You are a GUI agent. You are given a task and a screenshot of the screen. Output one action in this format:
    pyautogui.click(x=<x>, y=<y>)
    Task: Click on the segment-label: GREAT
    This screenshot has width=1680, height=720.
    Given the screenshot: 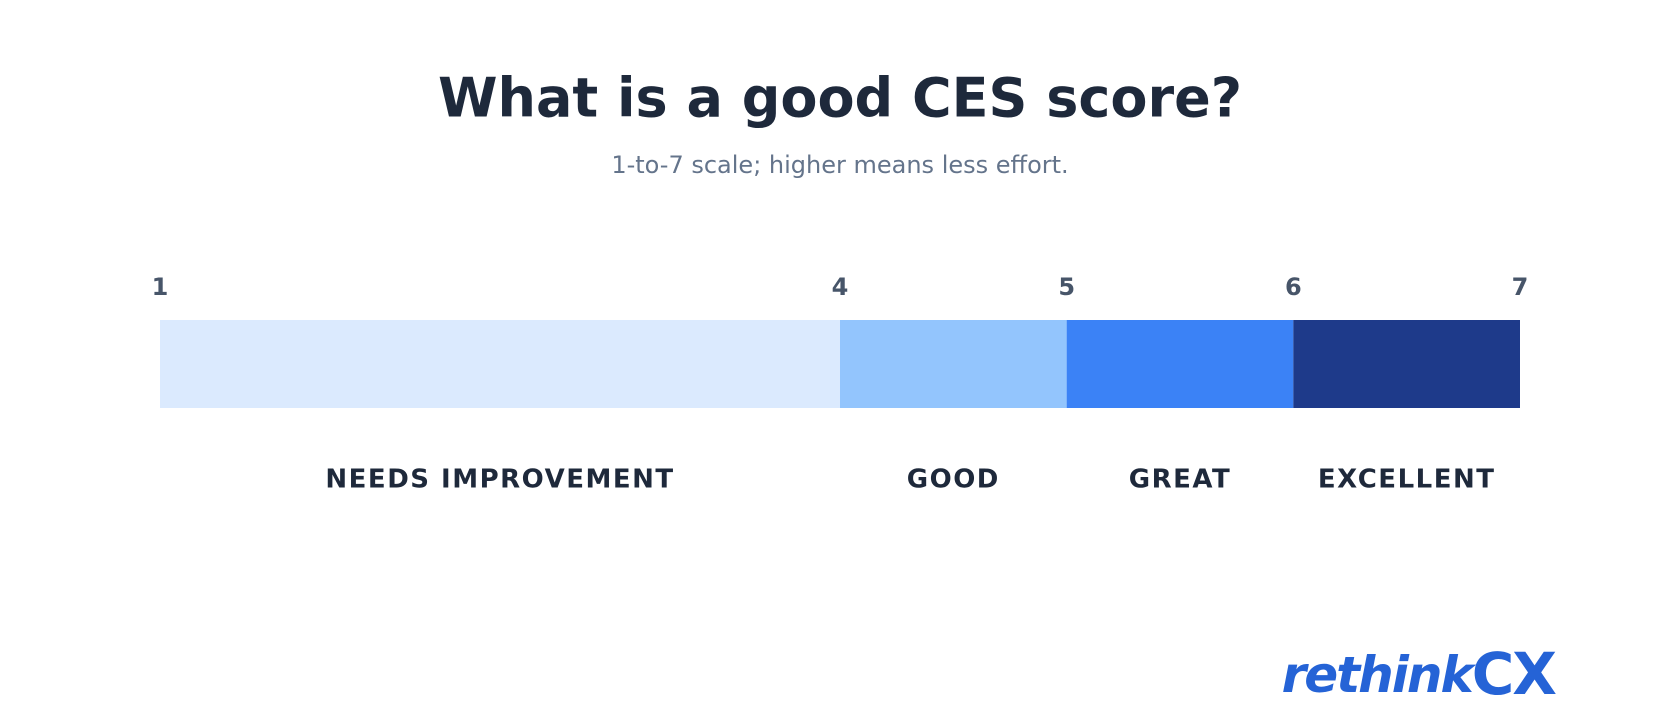 What is the action you would take?
    pyautogui.click(x=1180, y=480)
    